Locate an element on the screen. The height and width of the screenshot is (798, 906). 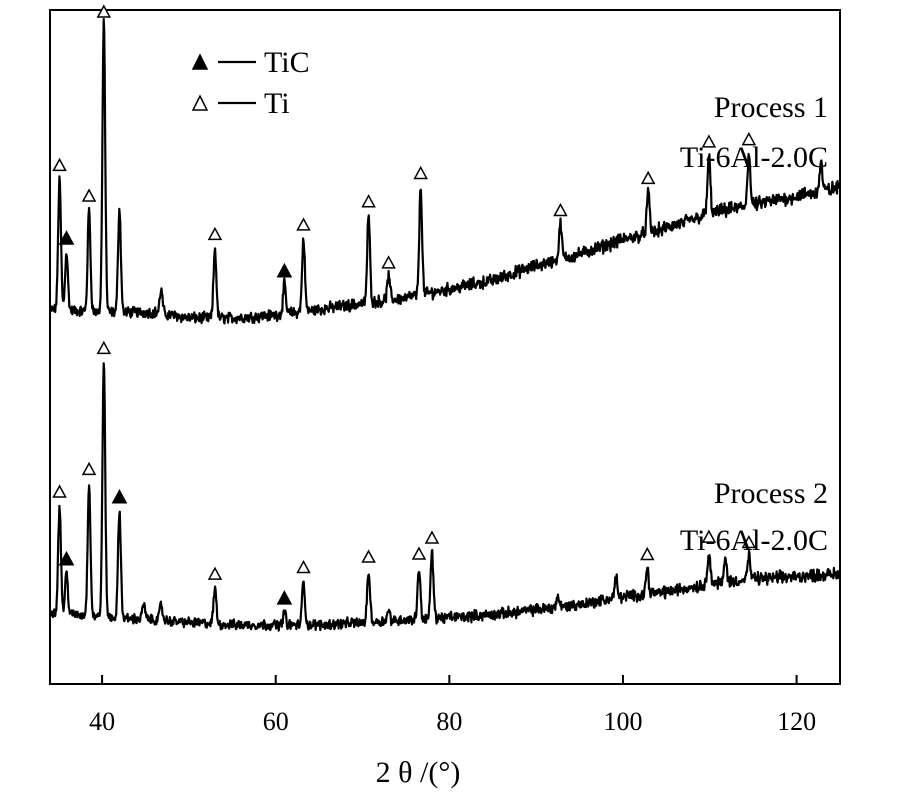
x-tick-label: 80 is located at coordinates (449, 721).